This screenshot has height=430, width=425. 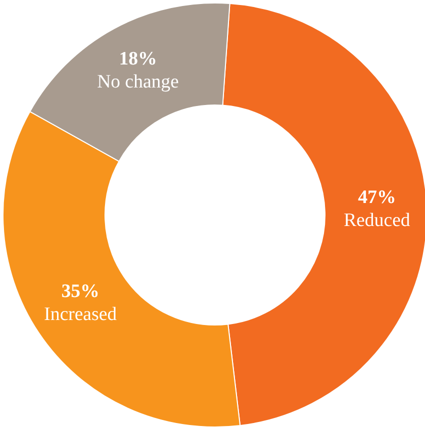 What do you see at coordinates (80, 291) in the screenshot?
I see `data-label: 35%` at bounding box center [80, 291].